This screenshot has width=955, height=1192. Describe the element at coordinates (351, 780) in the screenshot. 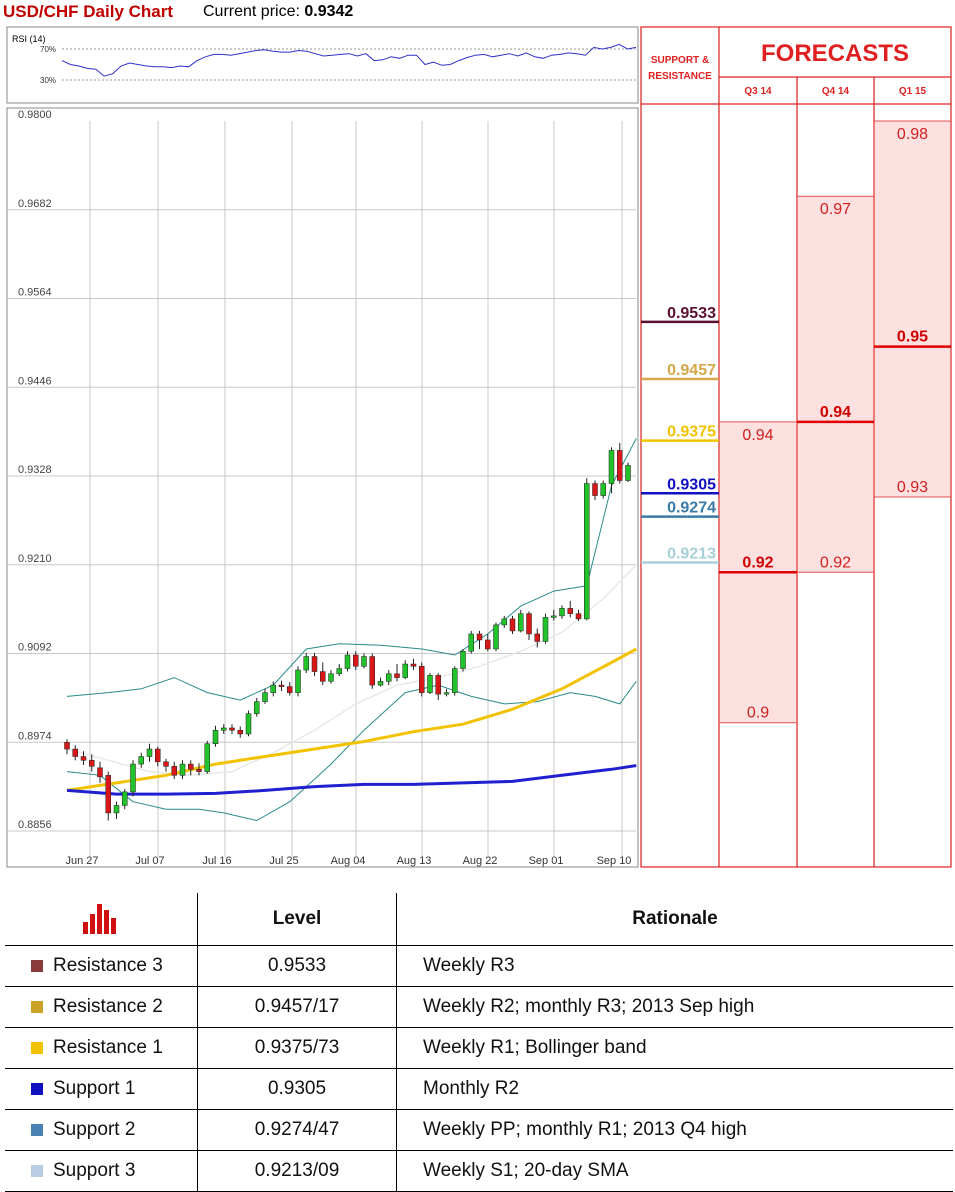

I see `sma100-line` at that location.